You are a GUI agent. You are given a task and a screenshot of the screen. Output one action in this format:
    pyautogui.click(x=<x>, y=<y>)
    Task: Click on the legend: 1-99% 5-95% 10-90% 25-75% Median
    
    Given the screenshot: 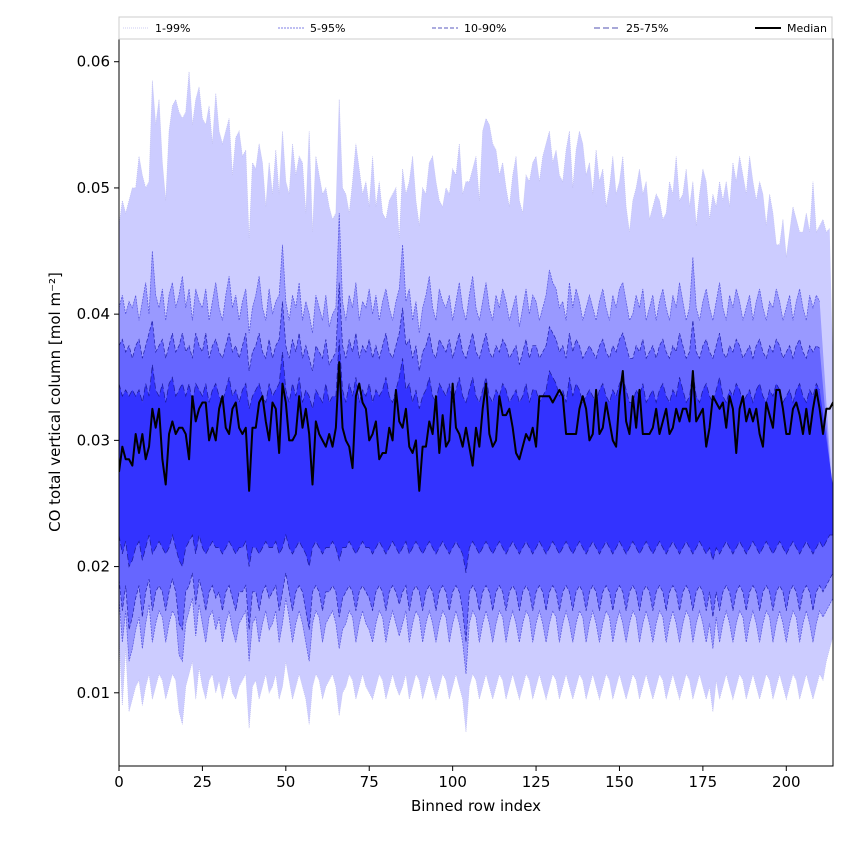 What is the action you would take?
    pyautogui.click(x=475, y=28)
    